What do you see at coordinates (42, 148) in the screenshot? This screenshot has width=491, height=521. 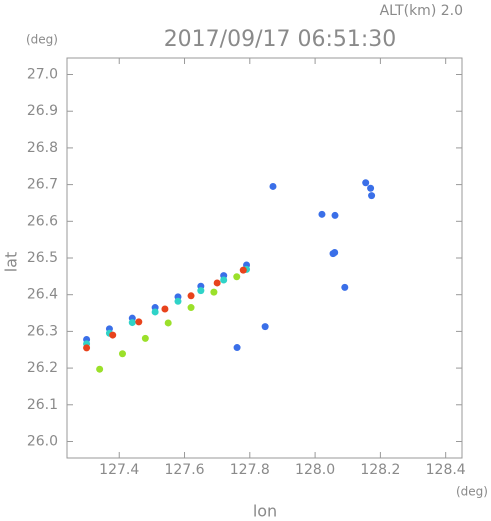 I see `y-tick-label: 26.8` at bounding box center [42, 148].